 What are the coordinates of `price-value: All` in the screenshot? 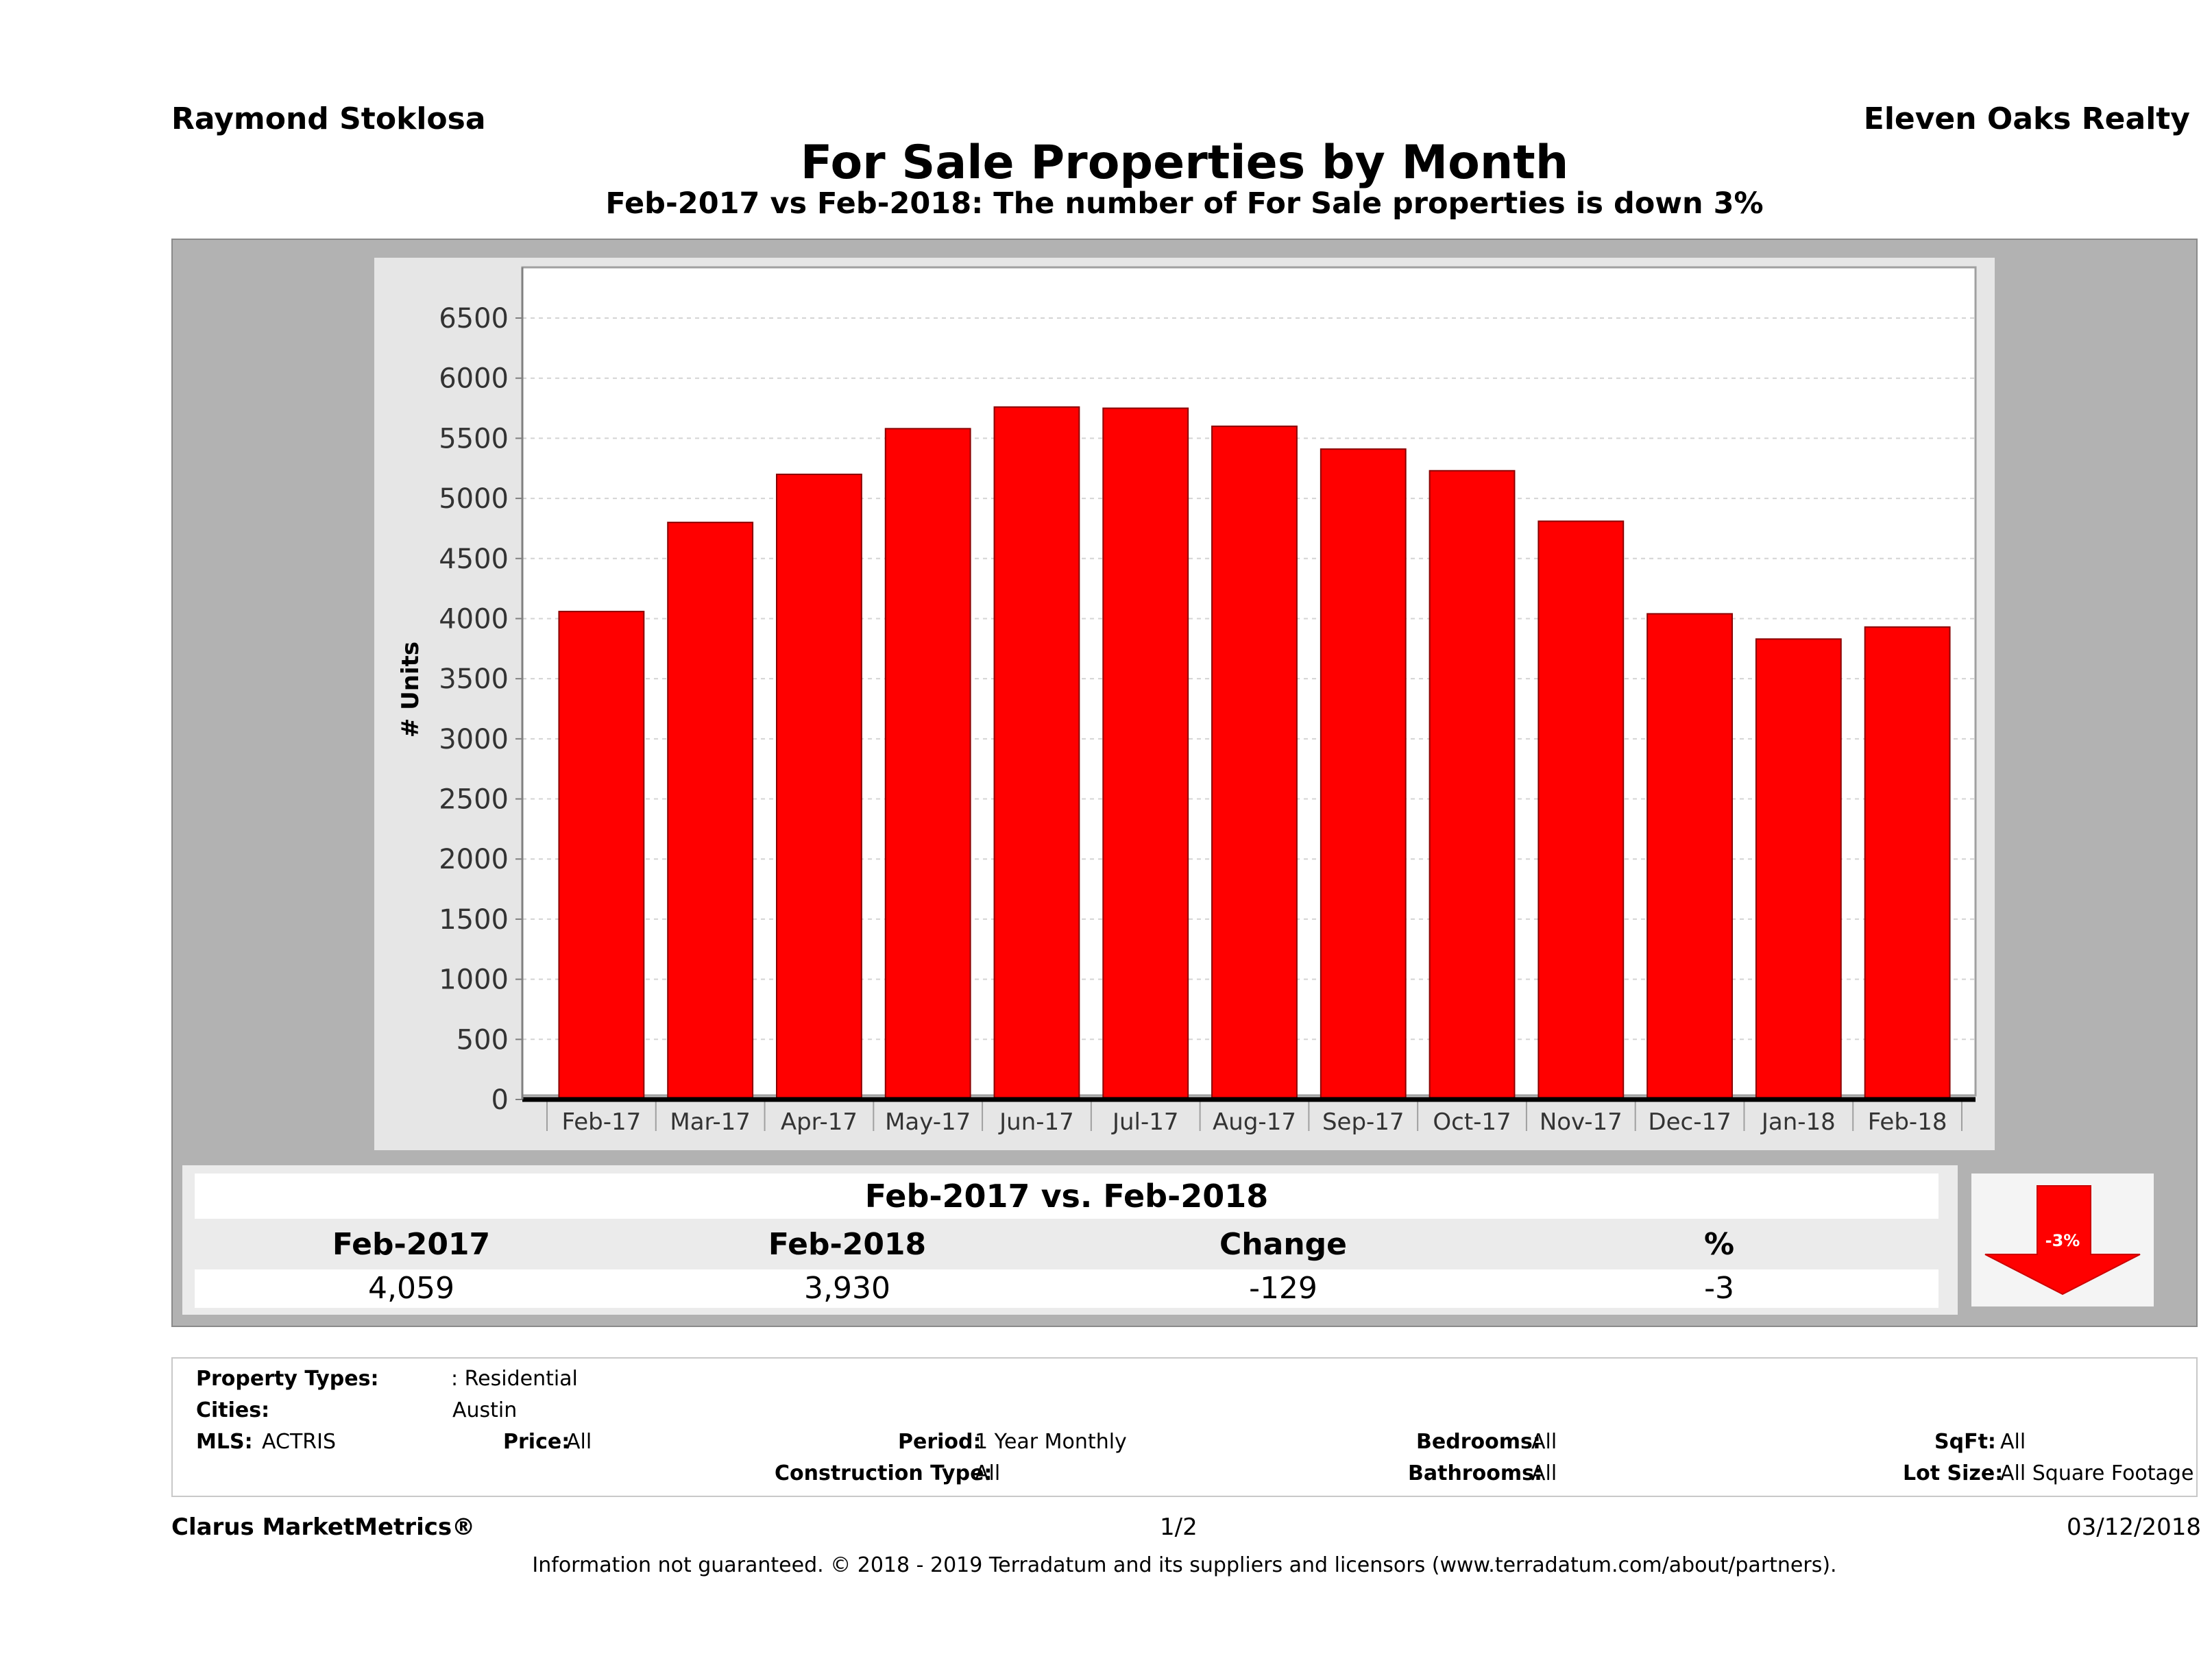 It's located at (579, 1442).